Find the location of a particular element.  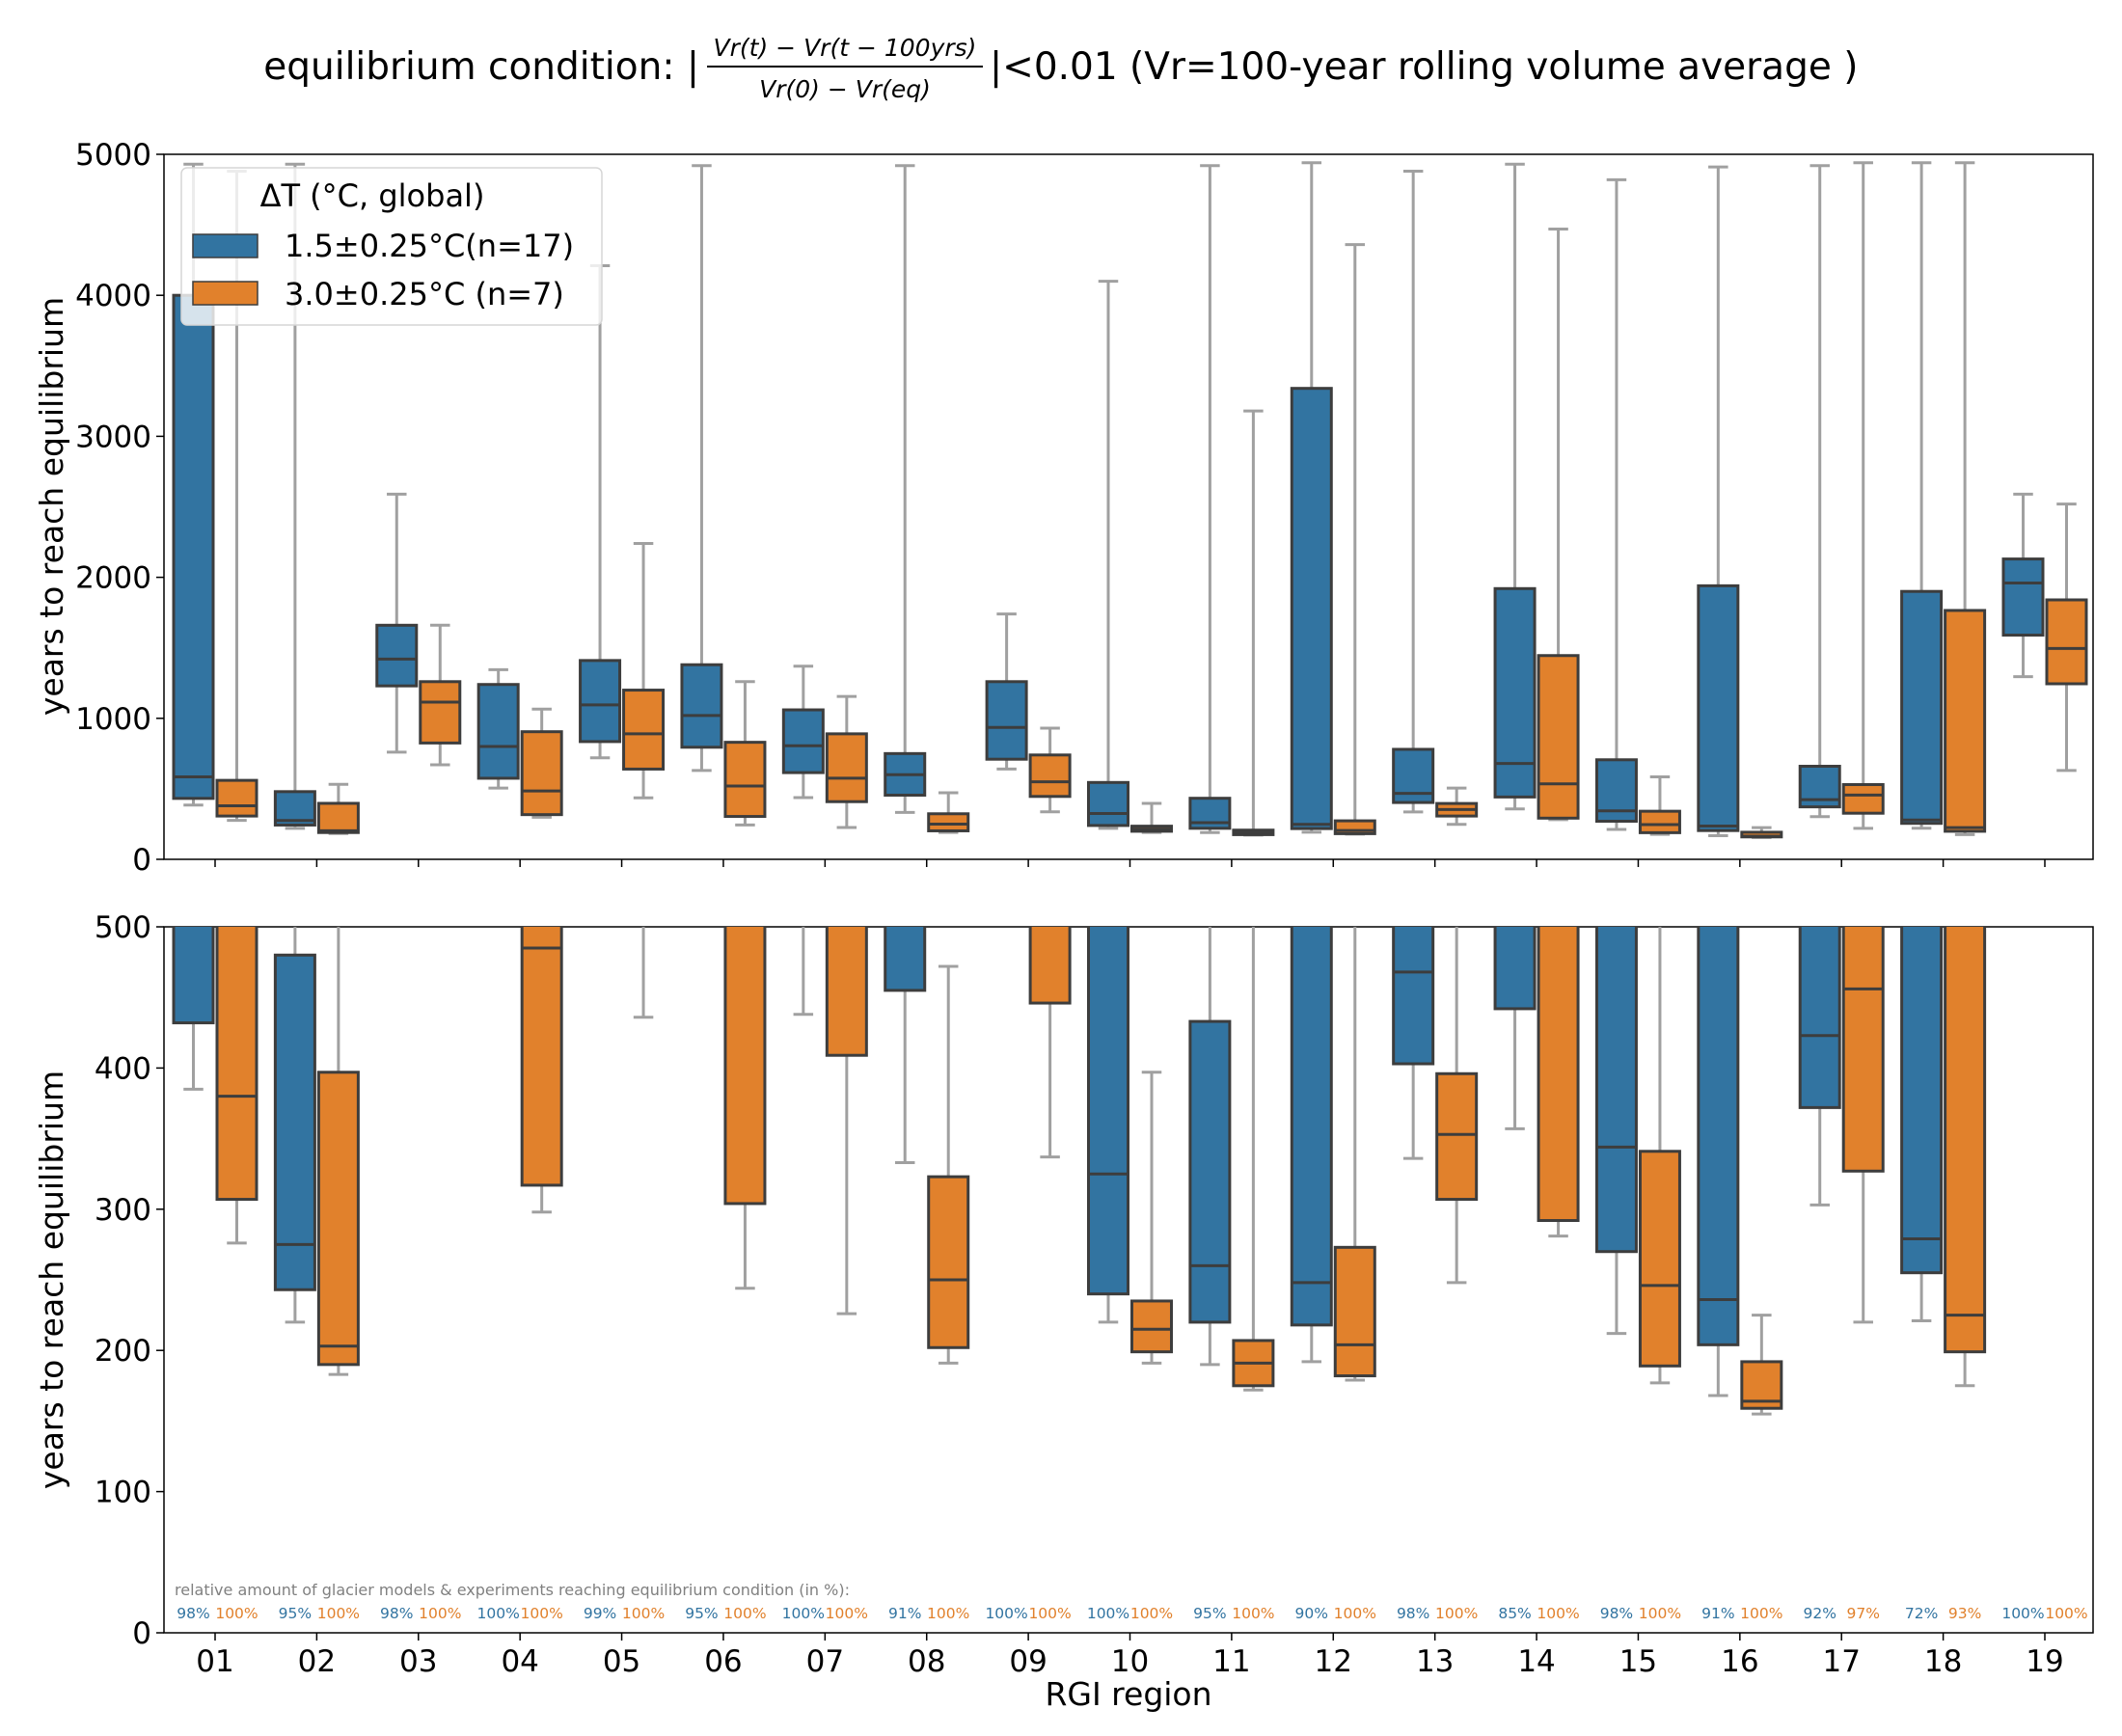

legend-label-1p5: 1.5±0.25°C(n=17) is located at coordinates (430, 246).